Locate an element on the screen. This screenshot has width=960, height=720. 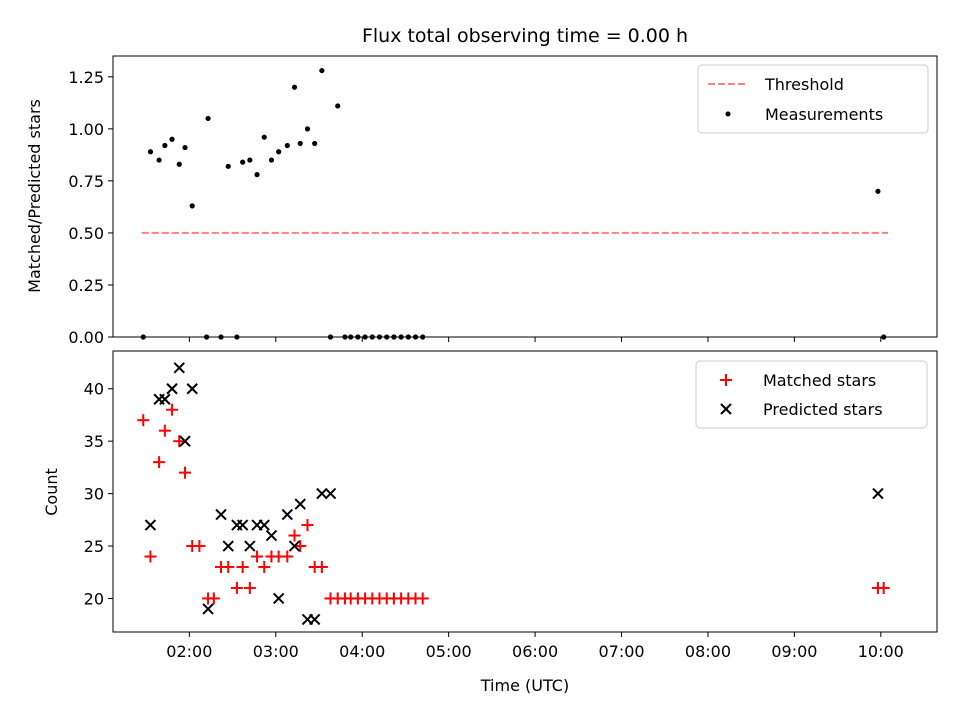
top-y-tick-label: 1.00 is located at coordinates (86, 129).